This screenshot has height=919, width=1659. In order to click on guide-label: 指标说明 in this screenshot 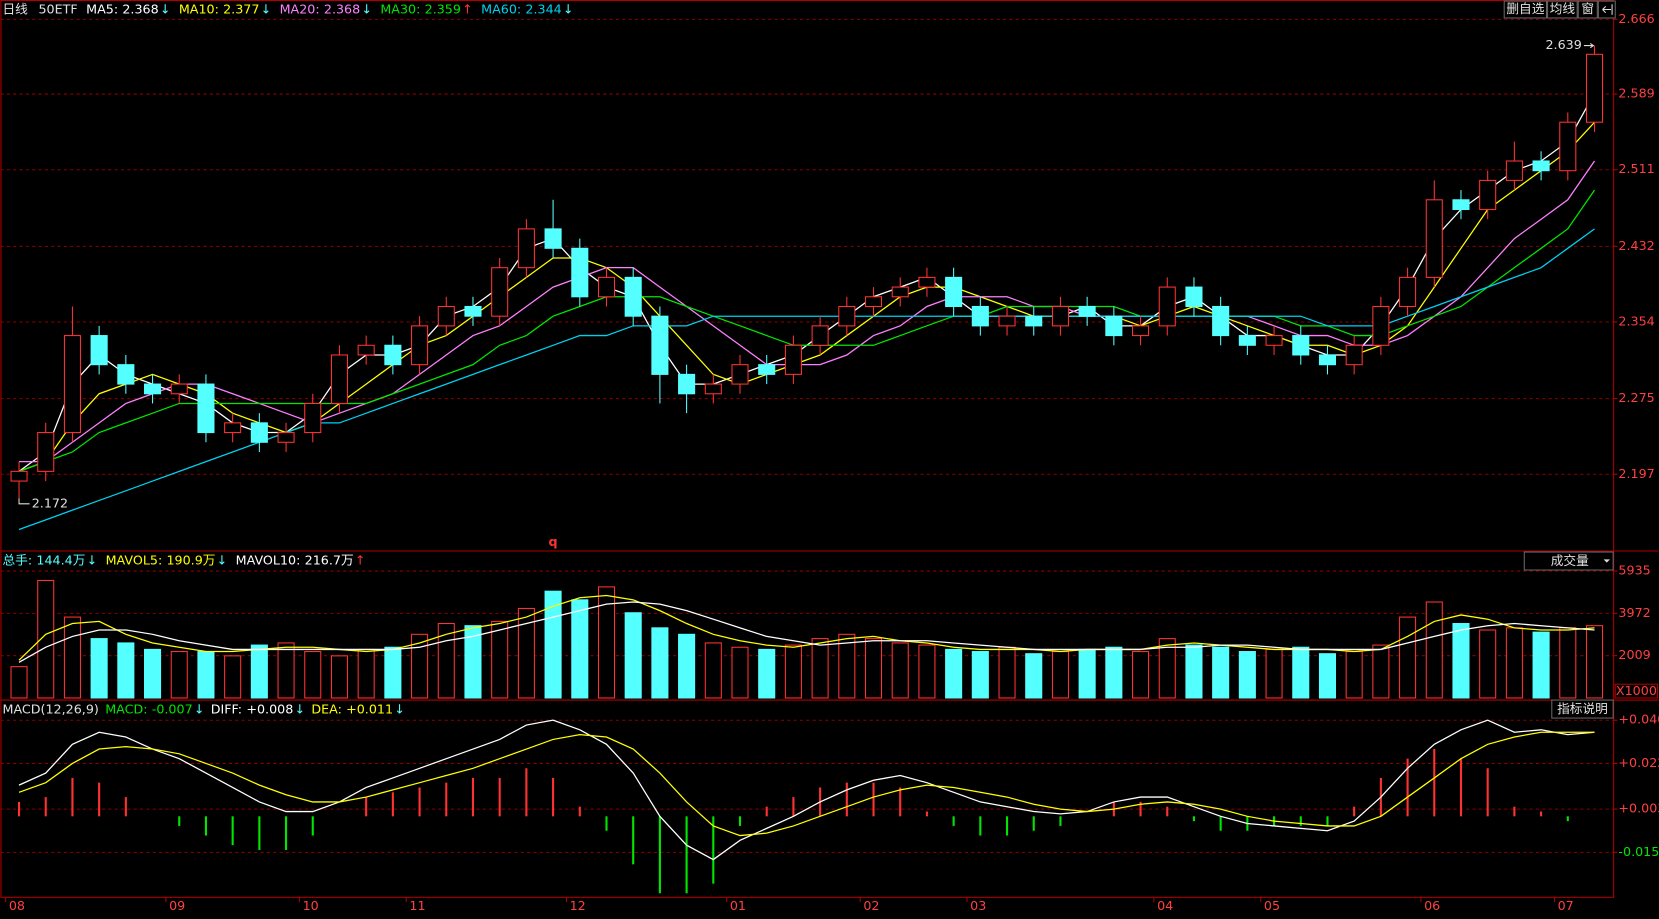, I will do `click(1582, 708)`.